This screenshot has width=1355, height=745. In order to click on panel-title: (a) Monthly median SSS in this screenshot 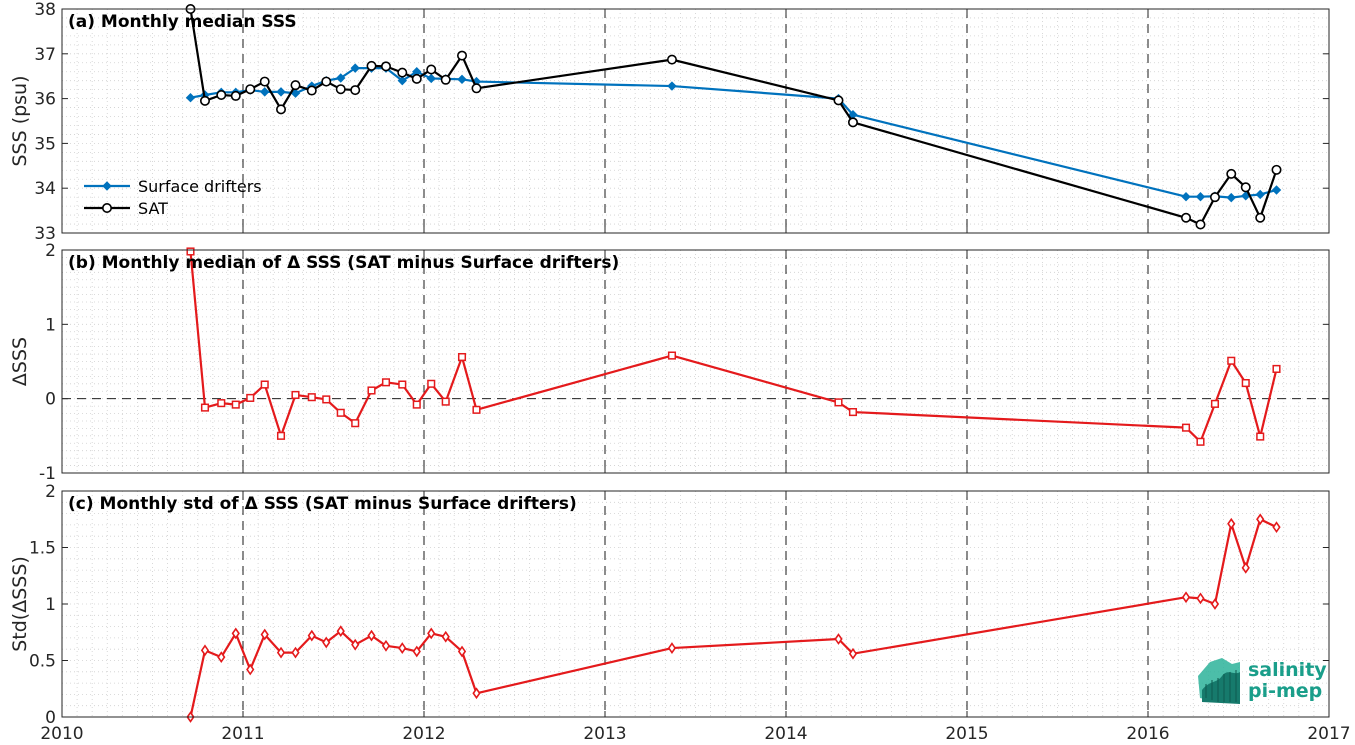, I will do `click(182, 22)`.